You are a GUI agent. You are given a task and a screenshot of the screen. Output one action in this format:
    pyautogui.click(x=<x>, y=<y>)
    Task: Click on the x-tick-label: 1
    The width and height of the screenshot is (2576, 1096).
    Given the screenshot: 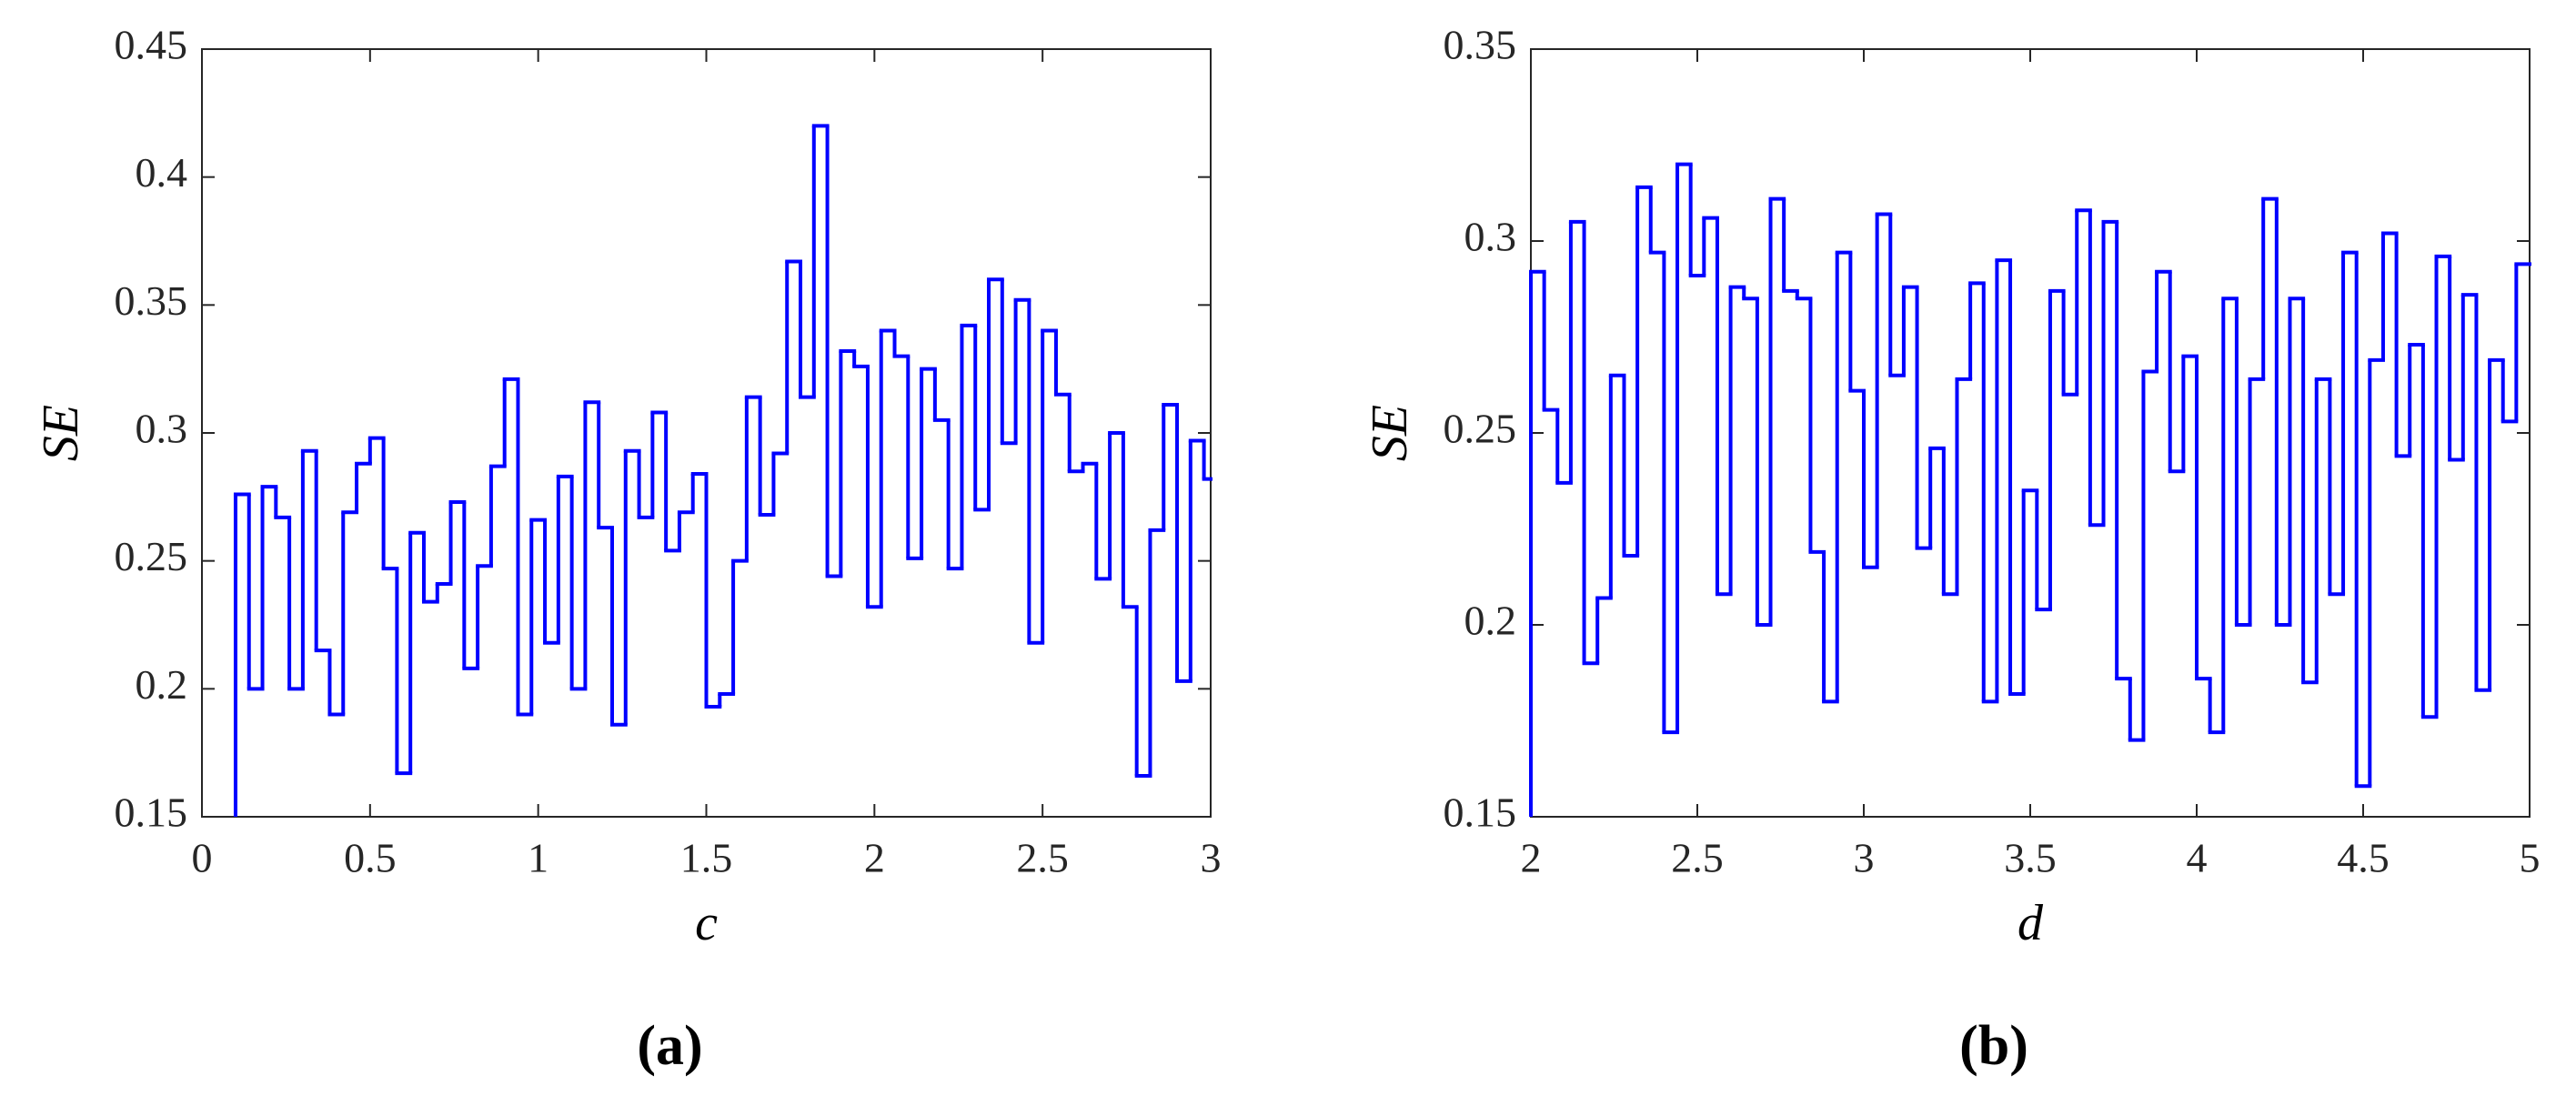 What is the action you would take?
    pyautogui.click(x=538, y=858)
    